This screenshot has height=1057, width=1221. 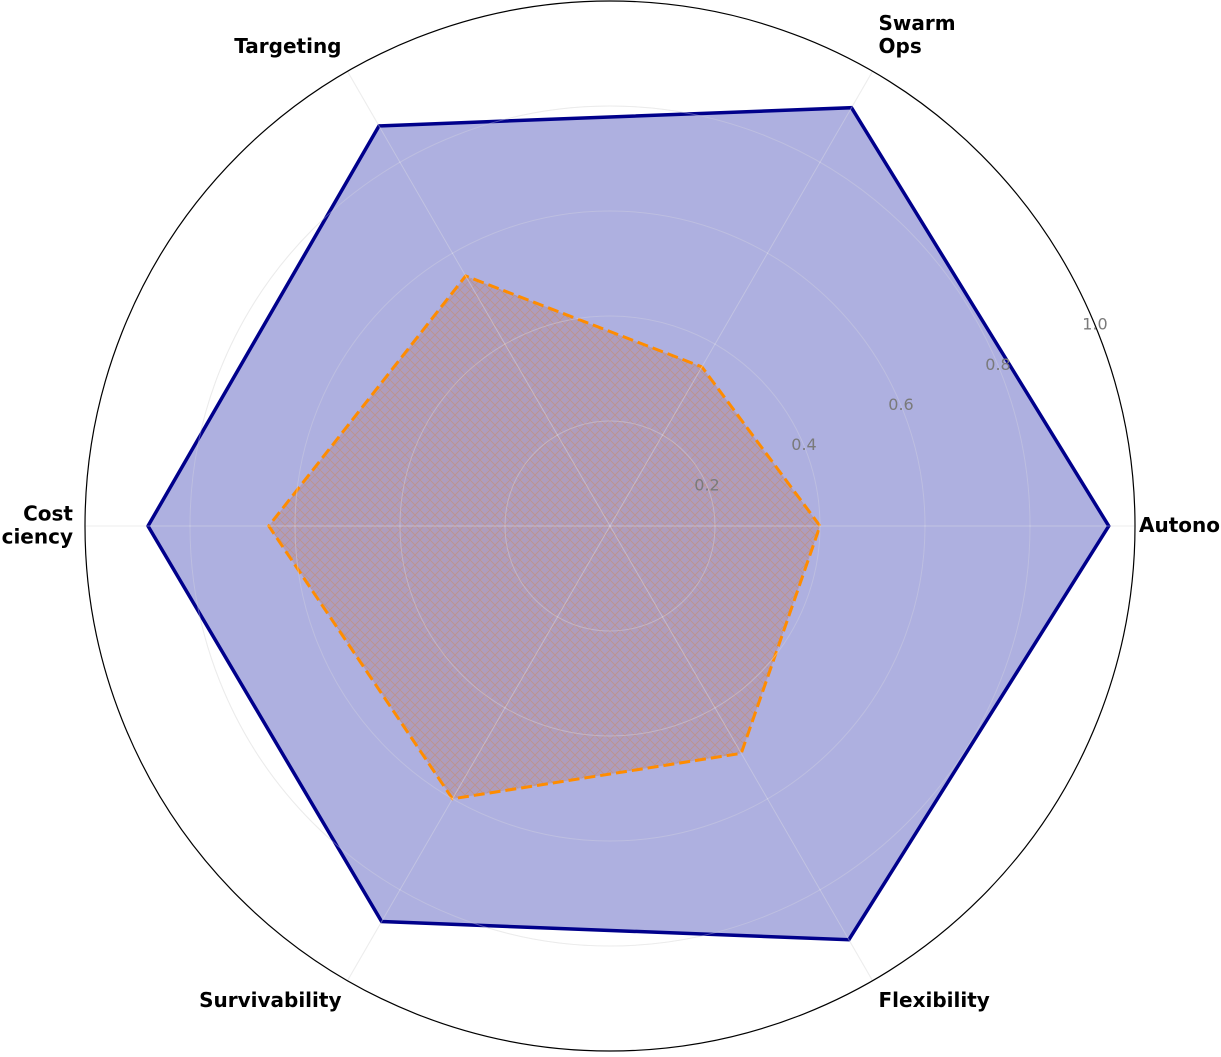 I want to click on axis-label-2: Targeting, so click(x=287, y=46).